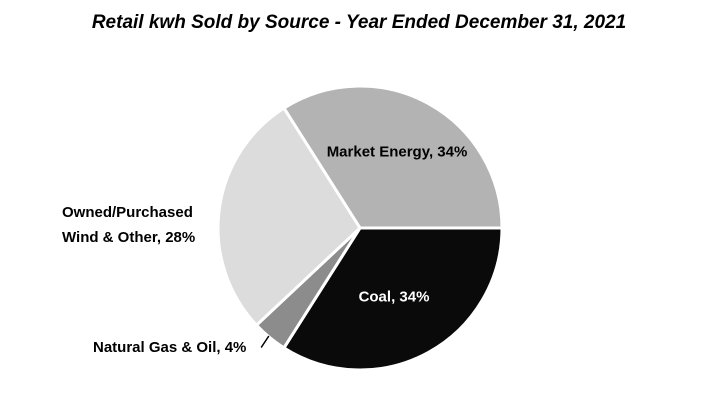  I want to click on slice-label-market-energy: Market Energy, 34%, so click(397, 152).